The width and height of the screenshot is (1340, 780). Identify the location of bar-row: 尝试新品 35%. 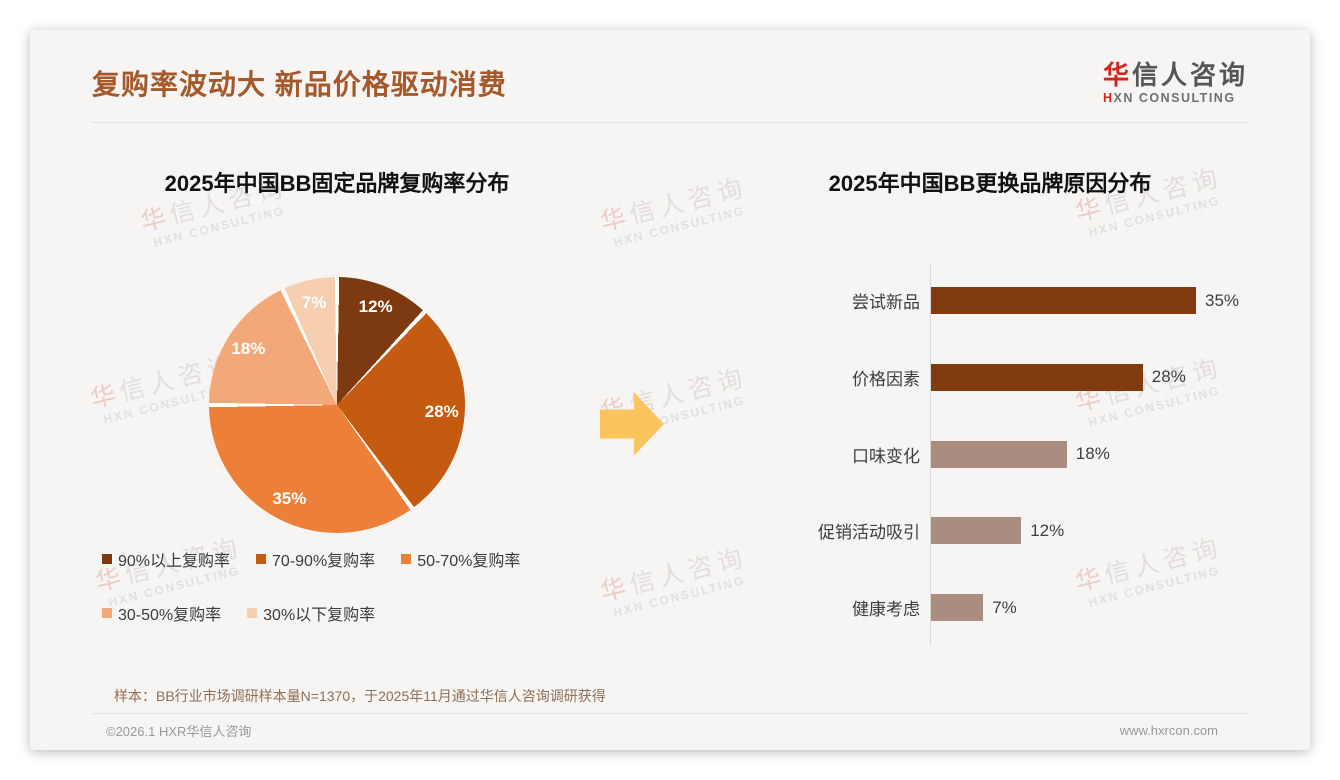
(965, 300).